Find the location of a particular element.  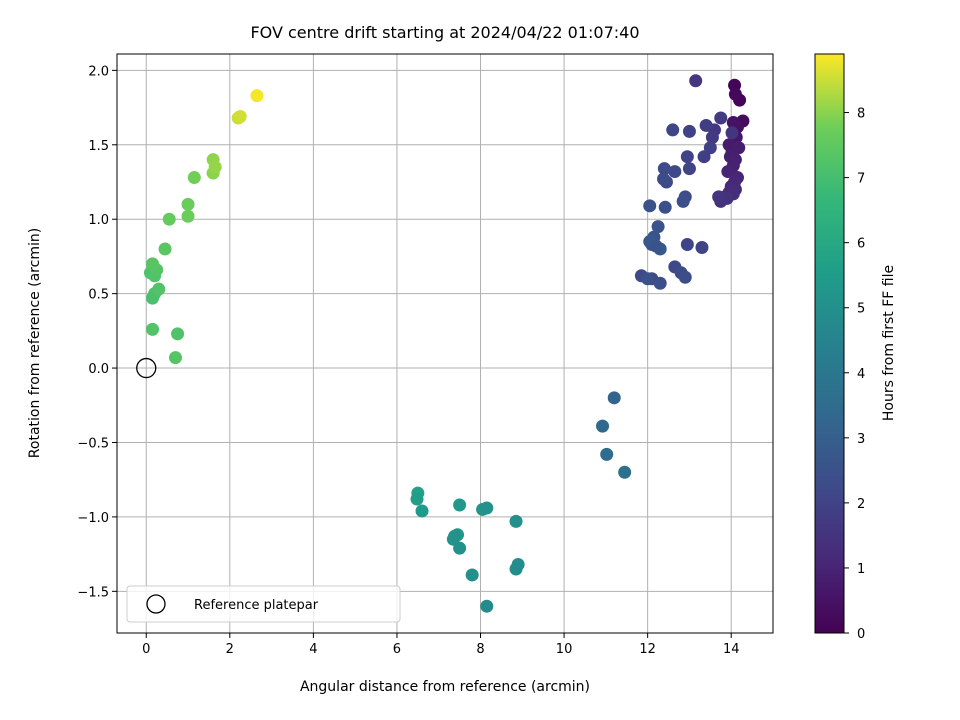

x-tick-label: 4 is located at coordinates (313, 649).